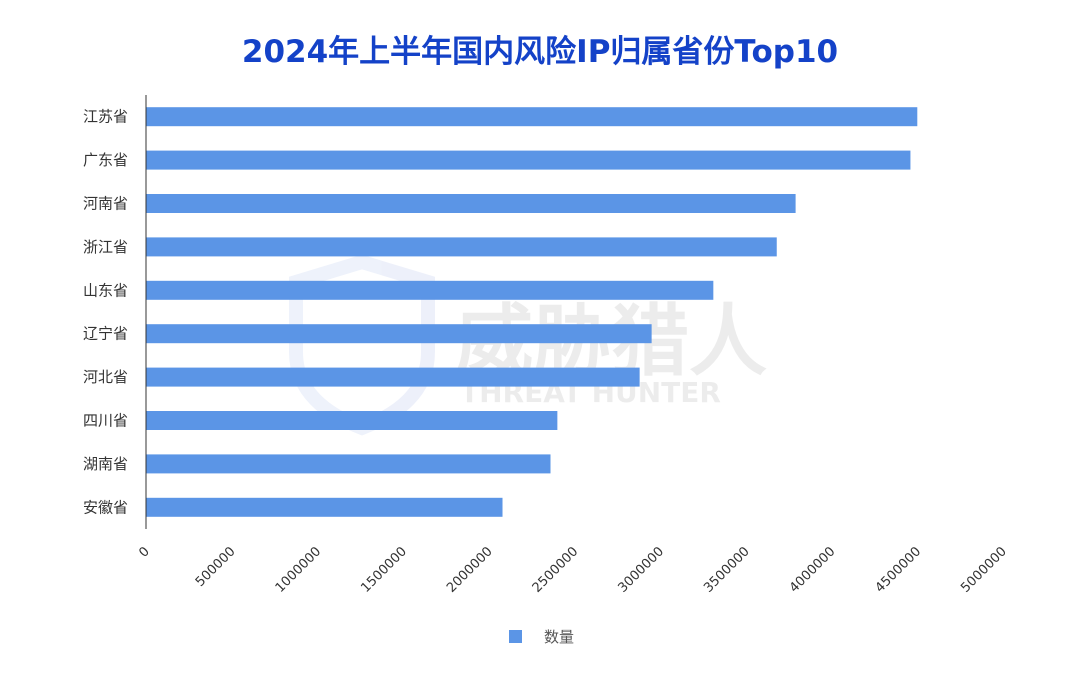 Image resolution: width=1080 pixels, height=694 pixels. I want to click on y-tick-label: 湖南省, so click(105, 464).